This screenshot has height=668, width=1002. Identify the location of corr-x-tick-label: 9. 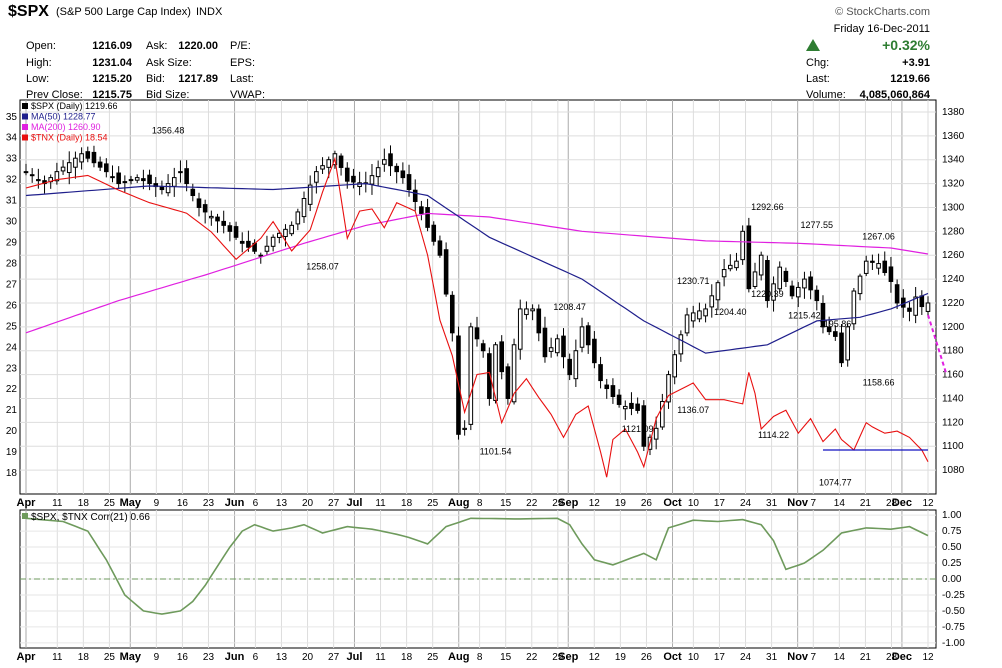
(157, 657).